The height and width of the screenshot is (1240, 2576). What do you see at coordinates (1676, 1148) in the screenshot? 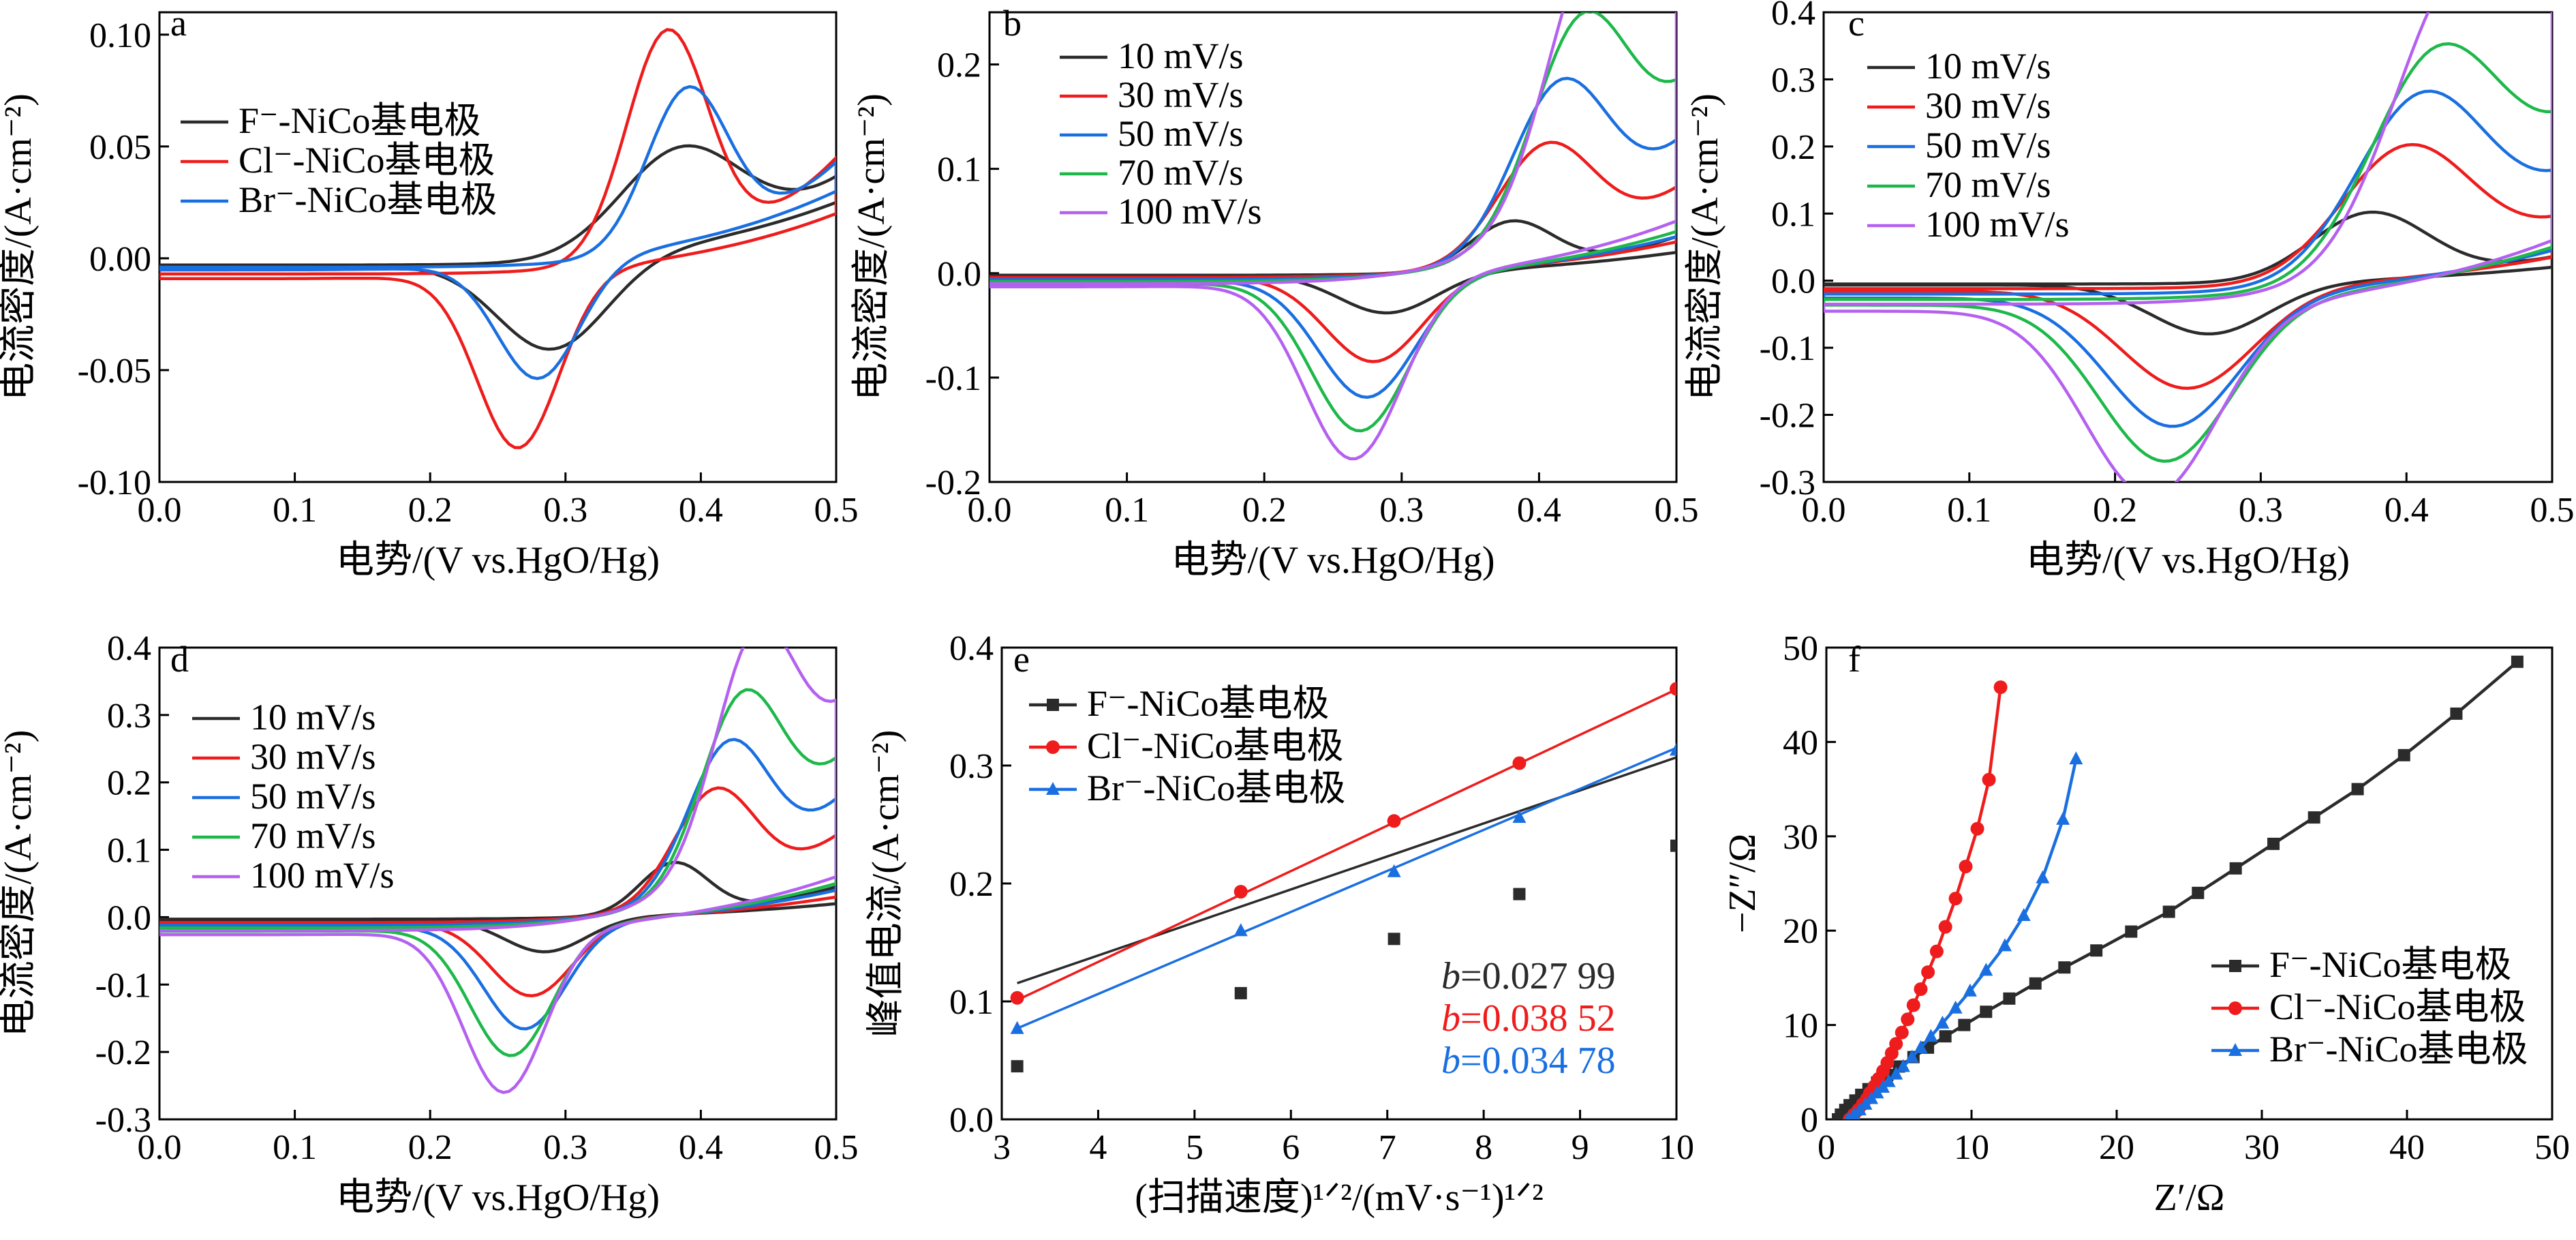
I see `x-tick-label: 10` at bounding box center [1676, 1148].